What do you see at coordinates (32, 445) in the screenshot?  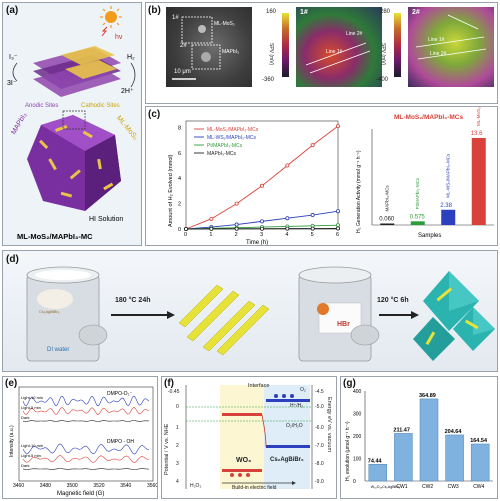 I see `e-bot-trace-label: Light-10 min` at bounding box center [32, 445].